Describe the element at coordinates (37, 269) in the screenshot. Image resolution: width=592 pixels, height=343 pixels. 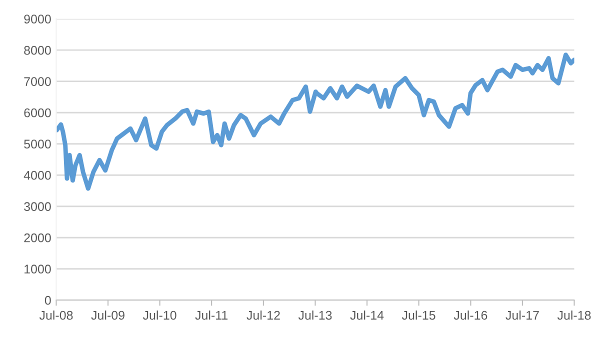
I see `y-tick-label: 1000` at that location.